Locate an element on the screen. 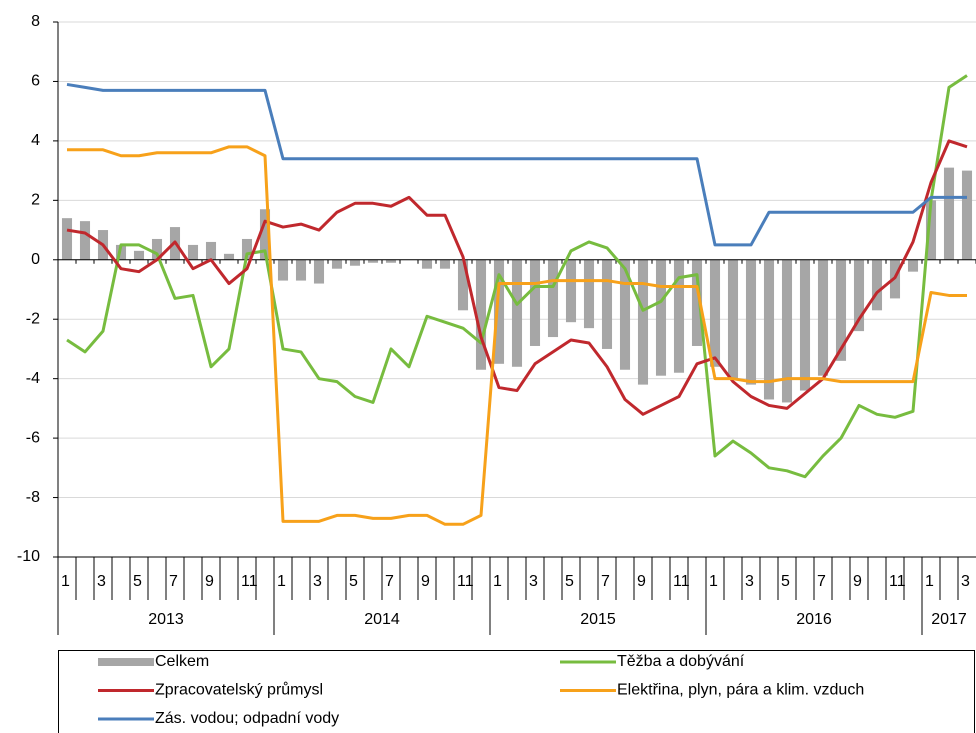 Image resolution: width=976 pixels, height=733 pixels. y-tick-label: -10 is located at coordinates (28, 556).